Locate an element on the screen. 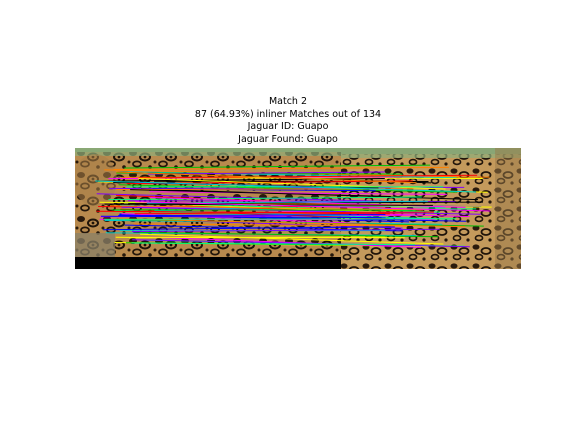 This screenshot has width=576, height=432. title-inlier-summary: 87 (64.93%) inliner Matches out of 134 is located at coordinates (288, 114).